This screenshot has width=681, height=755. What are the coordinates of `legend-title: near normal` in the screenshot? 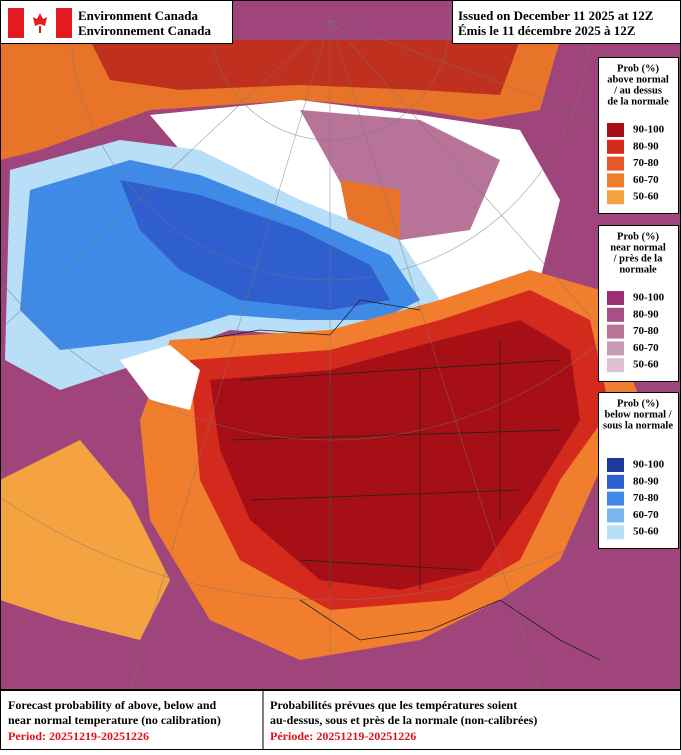 It's located at (638, 247).